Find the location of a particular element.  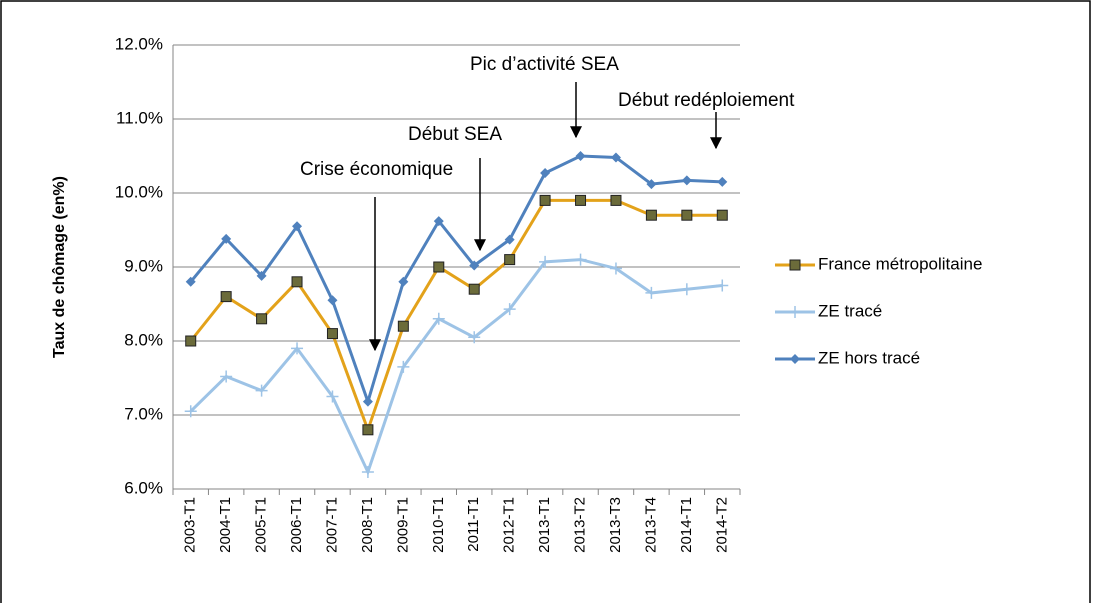

x-tick-label: 2013-T4 is located at coordinates (650, 525).